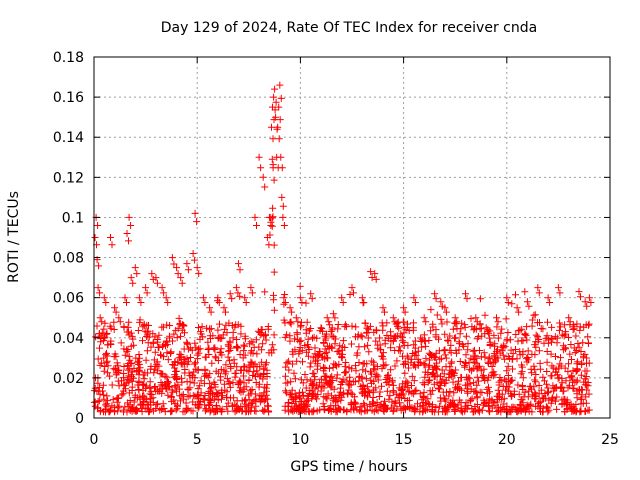 This screenshot has width=640, height=480. What do you see at coordinates (197, 440) in the screenshot?
I see `x-tick-label: 5` at bounding box center [197, 440].